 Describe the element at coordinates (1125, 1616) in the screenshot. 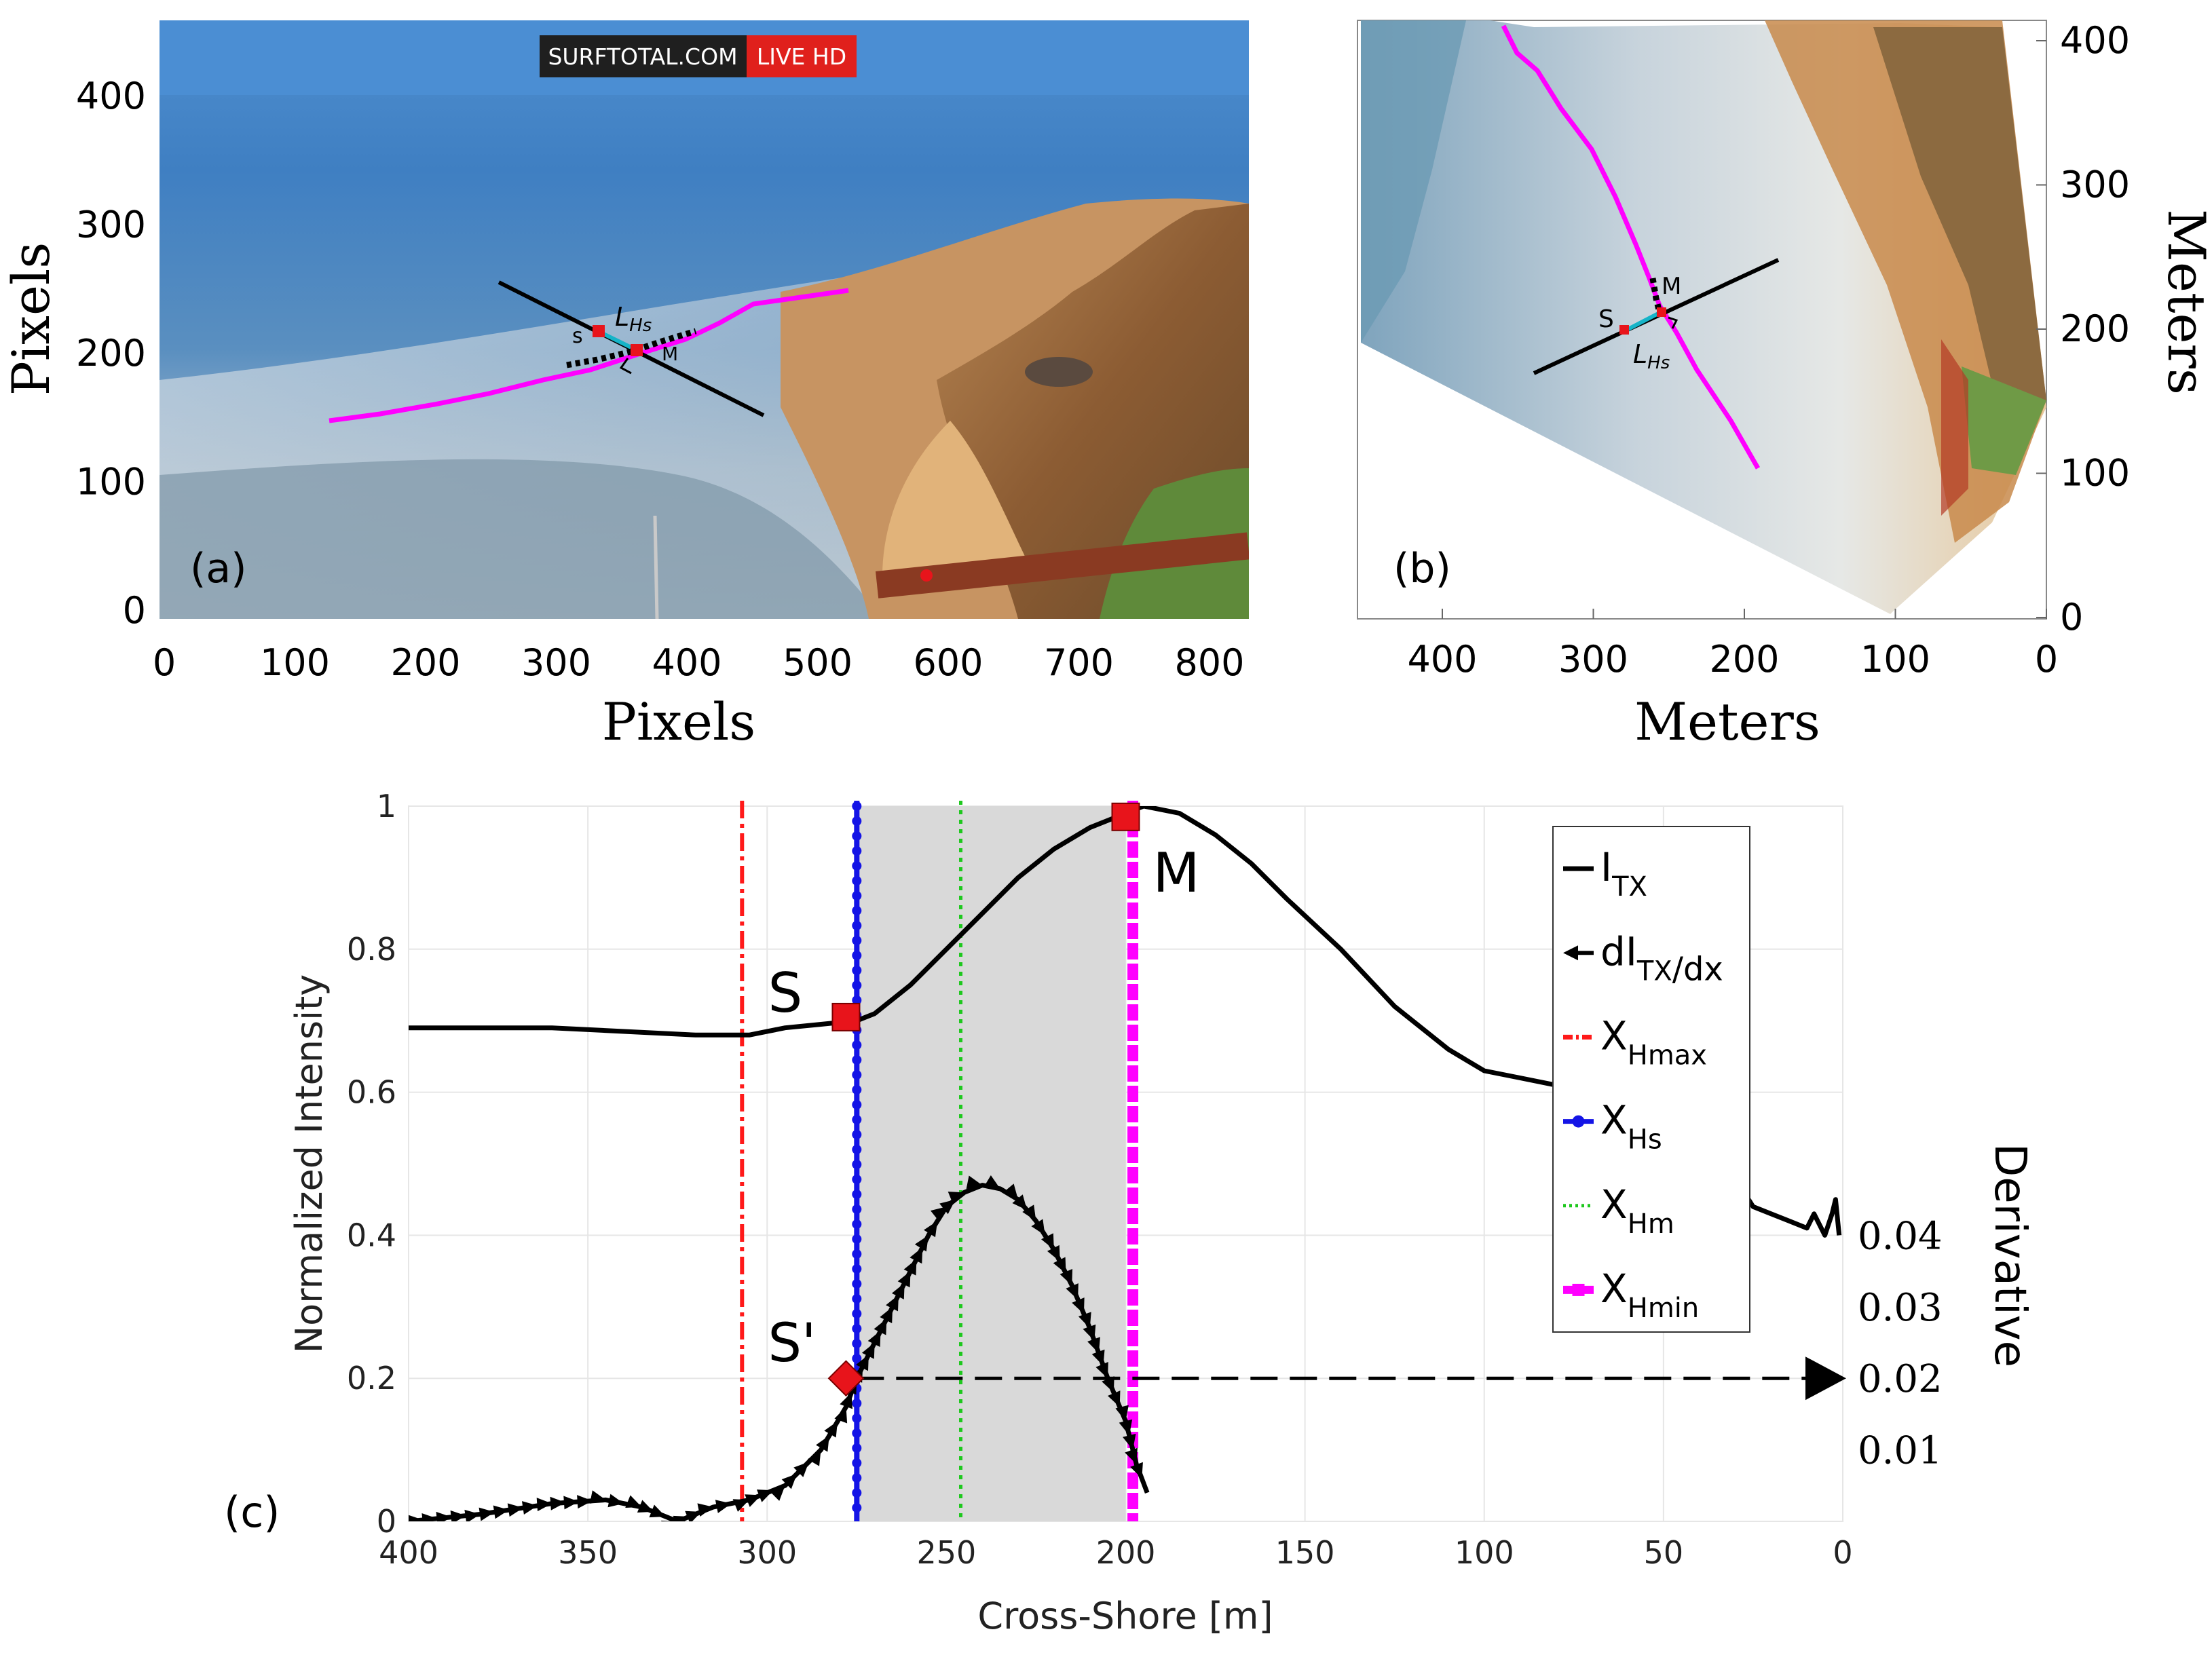

I see `panel-c-xlabel: Cross-Shore [m]` at that location.